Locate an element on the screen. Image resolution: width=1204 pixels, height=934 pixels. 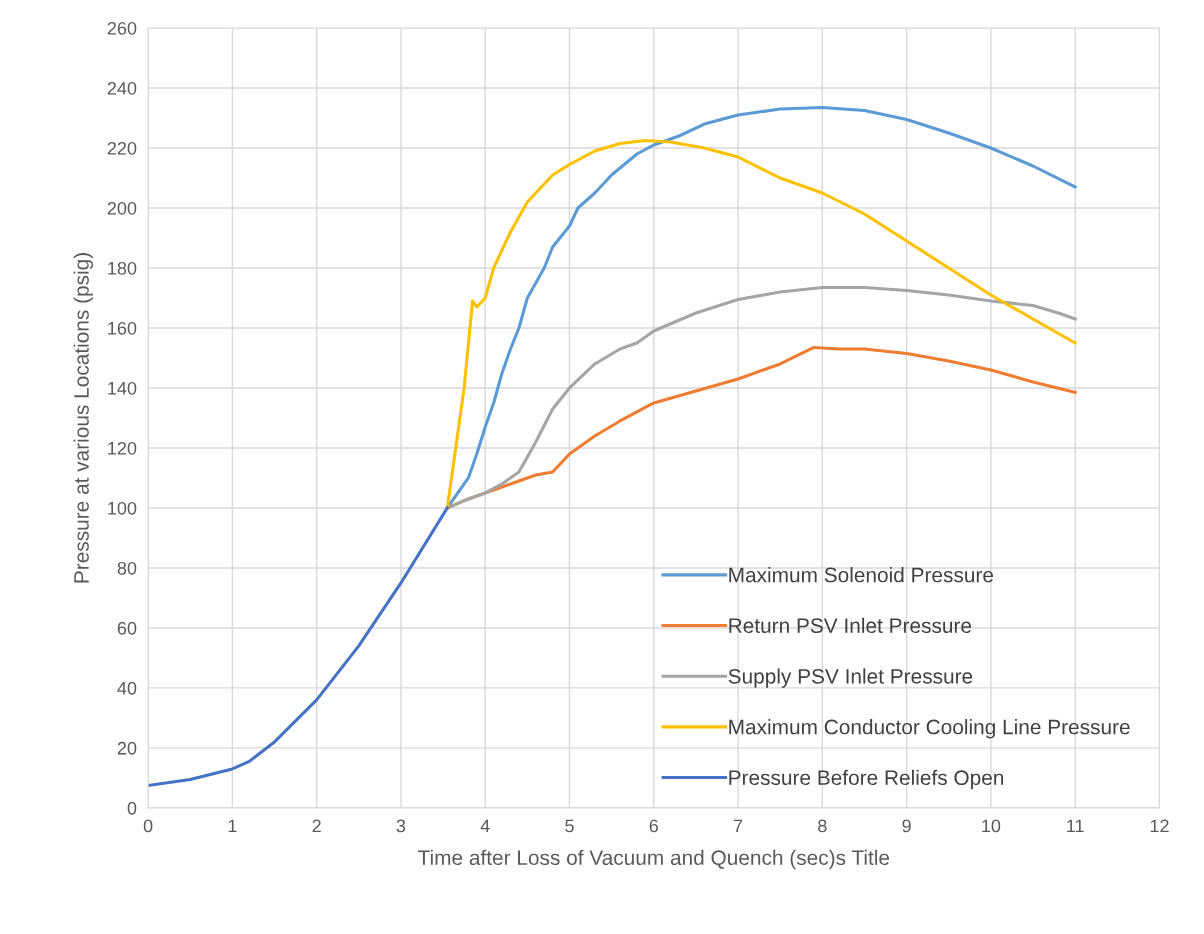
x-tick-label: 12 is located at coordinates (1159, 826).